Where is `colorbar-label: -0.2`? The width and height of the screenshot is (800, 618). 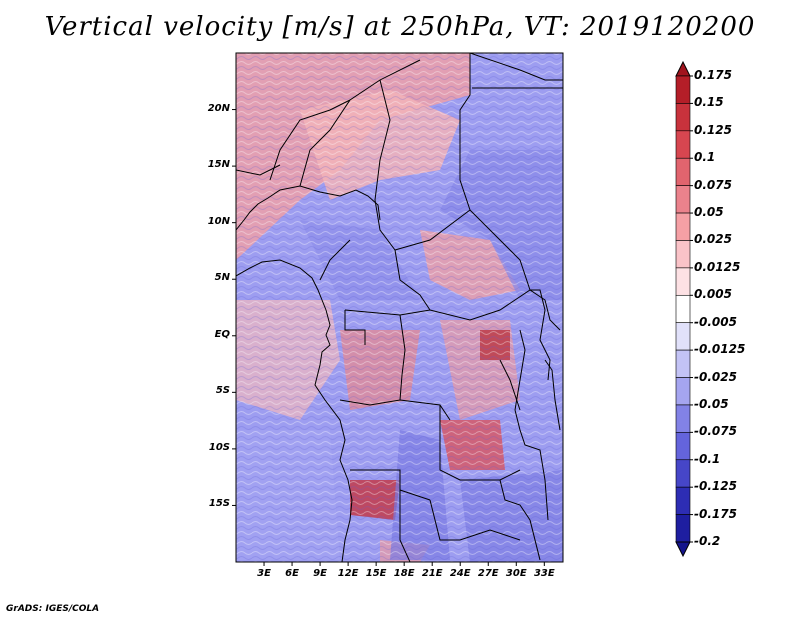 colorbar-label: -0.2 is located at coordinates (707, 541).